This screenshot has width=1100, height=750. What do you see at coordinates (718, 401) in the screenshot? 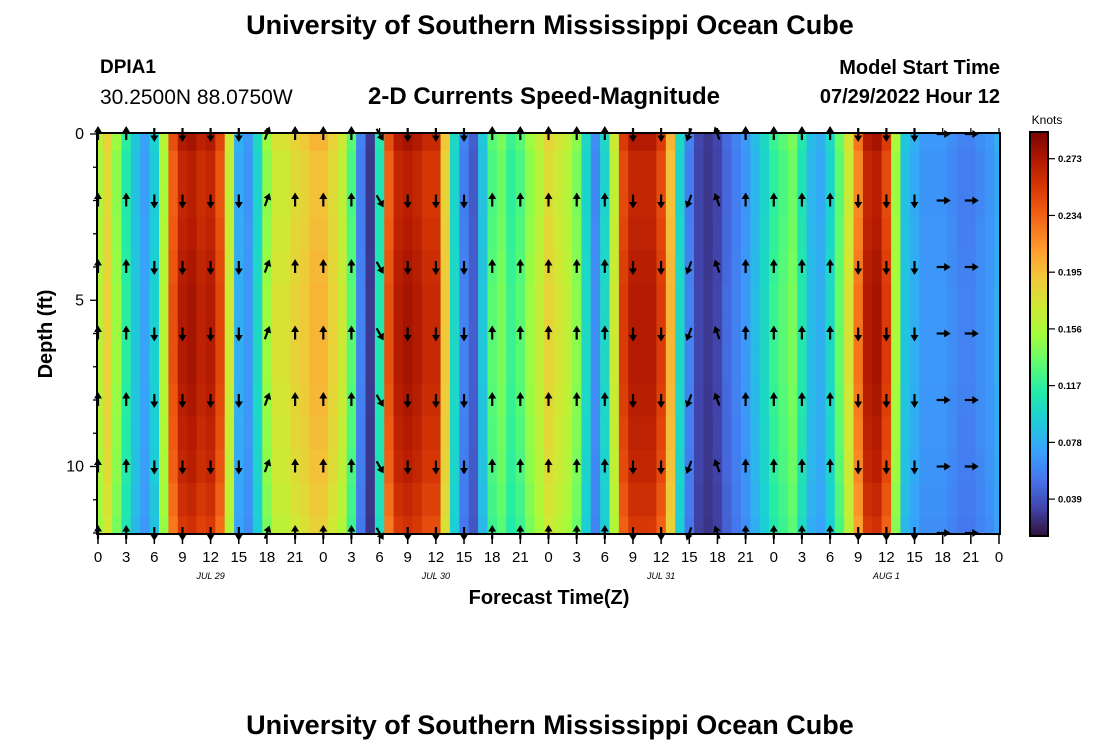
I see `arrow-shaft` at bounding box center [718, 401].